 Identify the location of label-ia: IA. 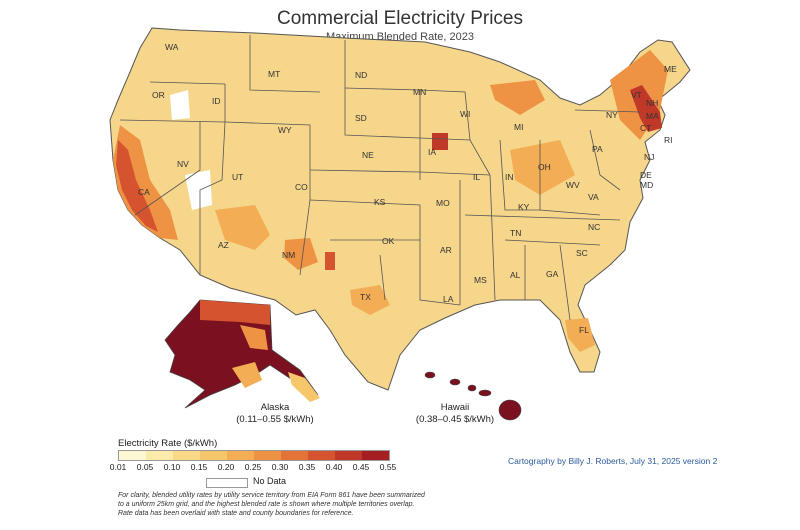
(432, 152).